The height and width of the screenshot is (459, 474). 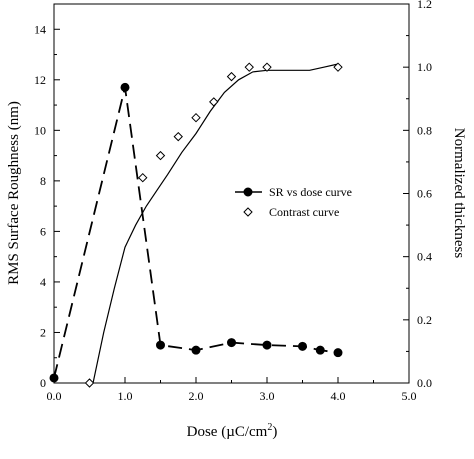 What do you see at coordinates (40, 80) in the screenshot?
I see `left-y-tick-label: 12` at bounding box center [40, 80].